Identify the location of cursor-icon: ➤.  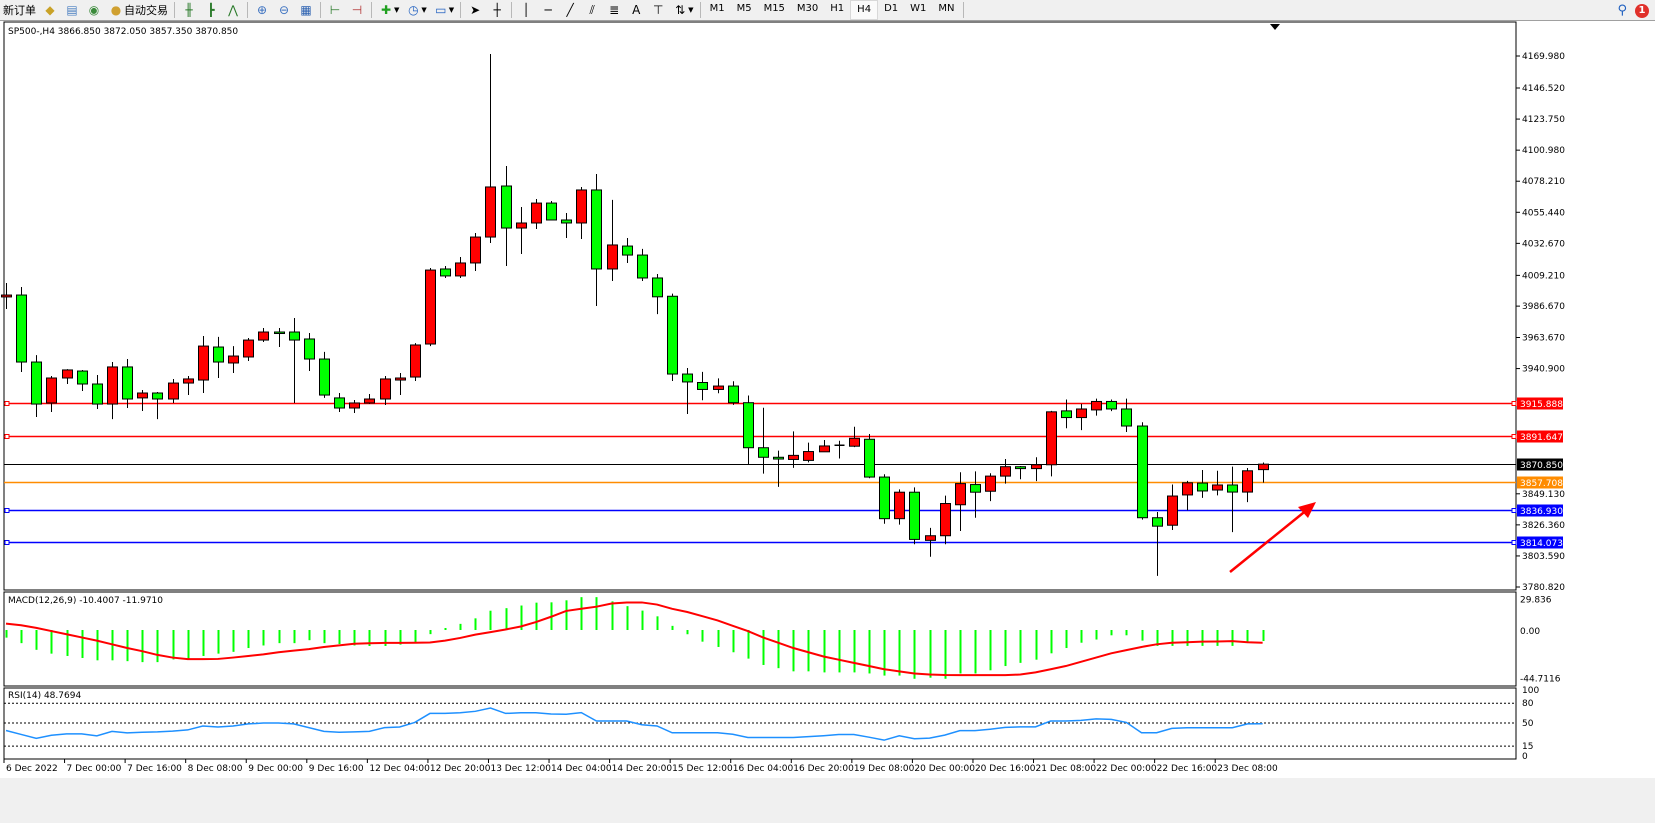
(475, 10).